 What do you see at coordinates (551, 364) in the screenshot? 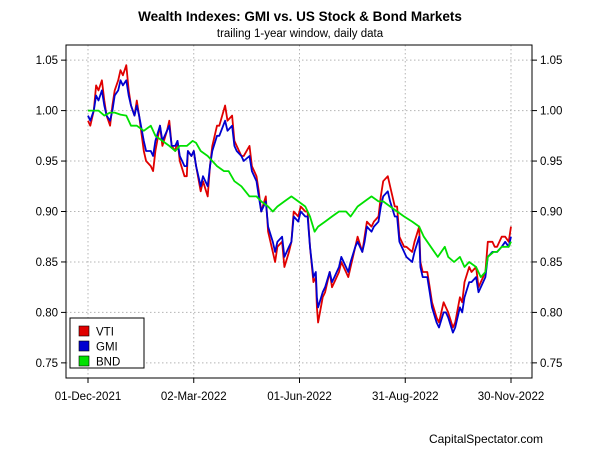
I see `y-tick-label-right: 0.75` at bounding box center [551, 364].